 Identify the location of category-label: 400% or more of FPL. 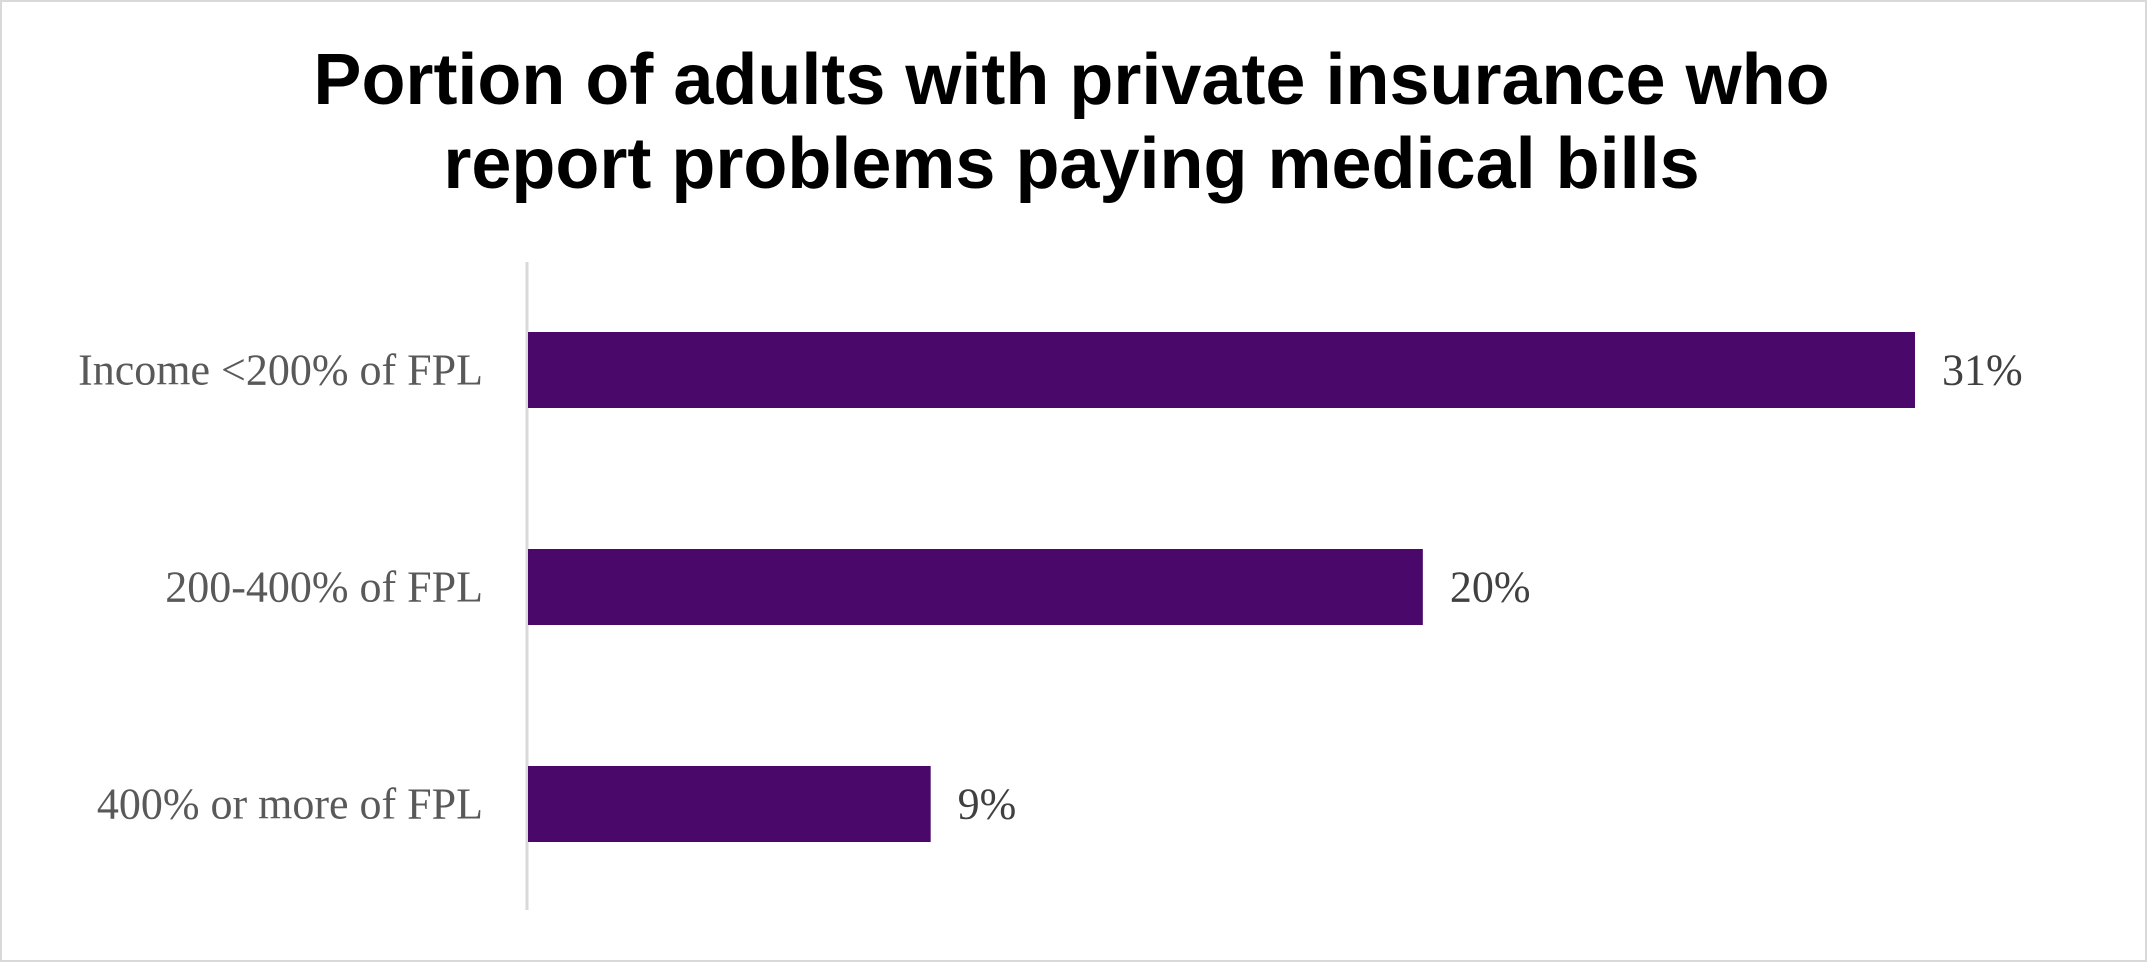
(290, 804).